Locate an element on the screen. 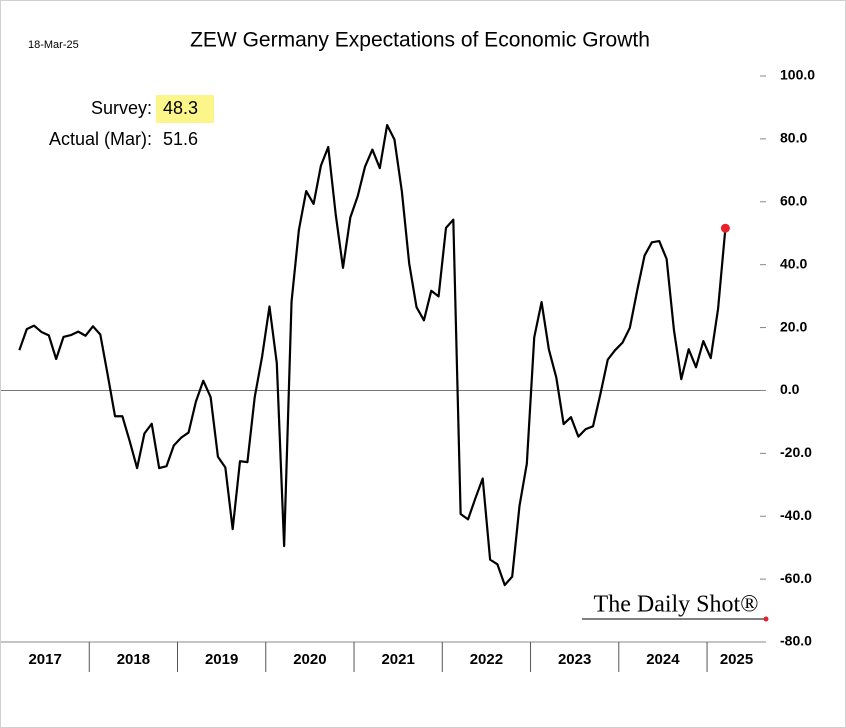 The image size is (846, 728). y-tick-label: 80.0 is located at coordinates (793, 138).